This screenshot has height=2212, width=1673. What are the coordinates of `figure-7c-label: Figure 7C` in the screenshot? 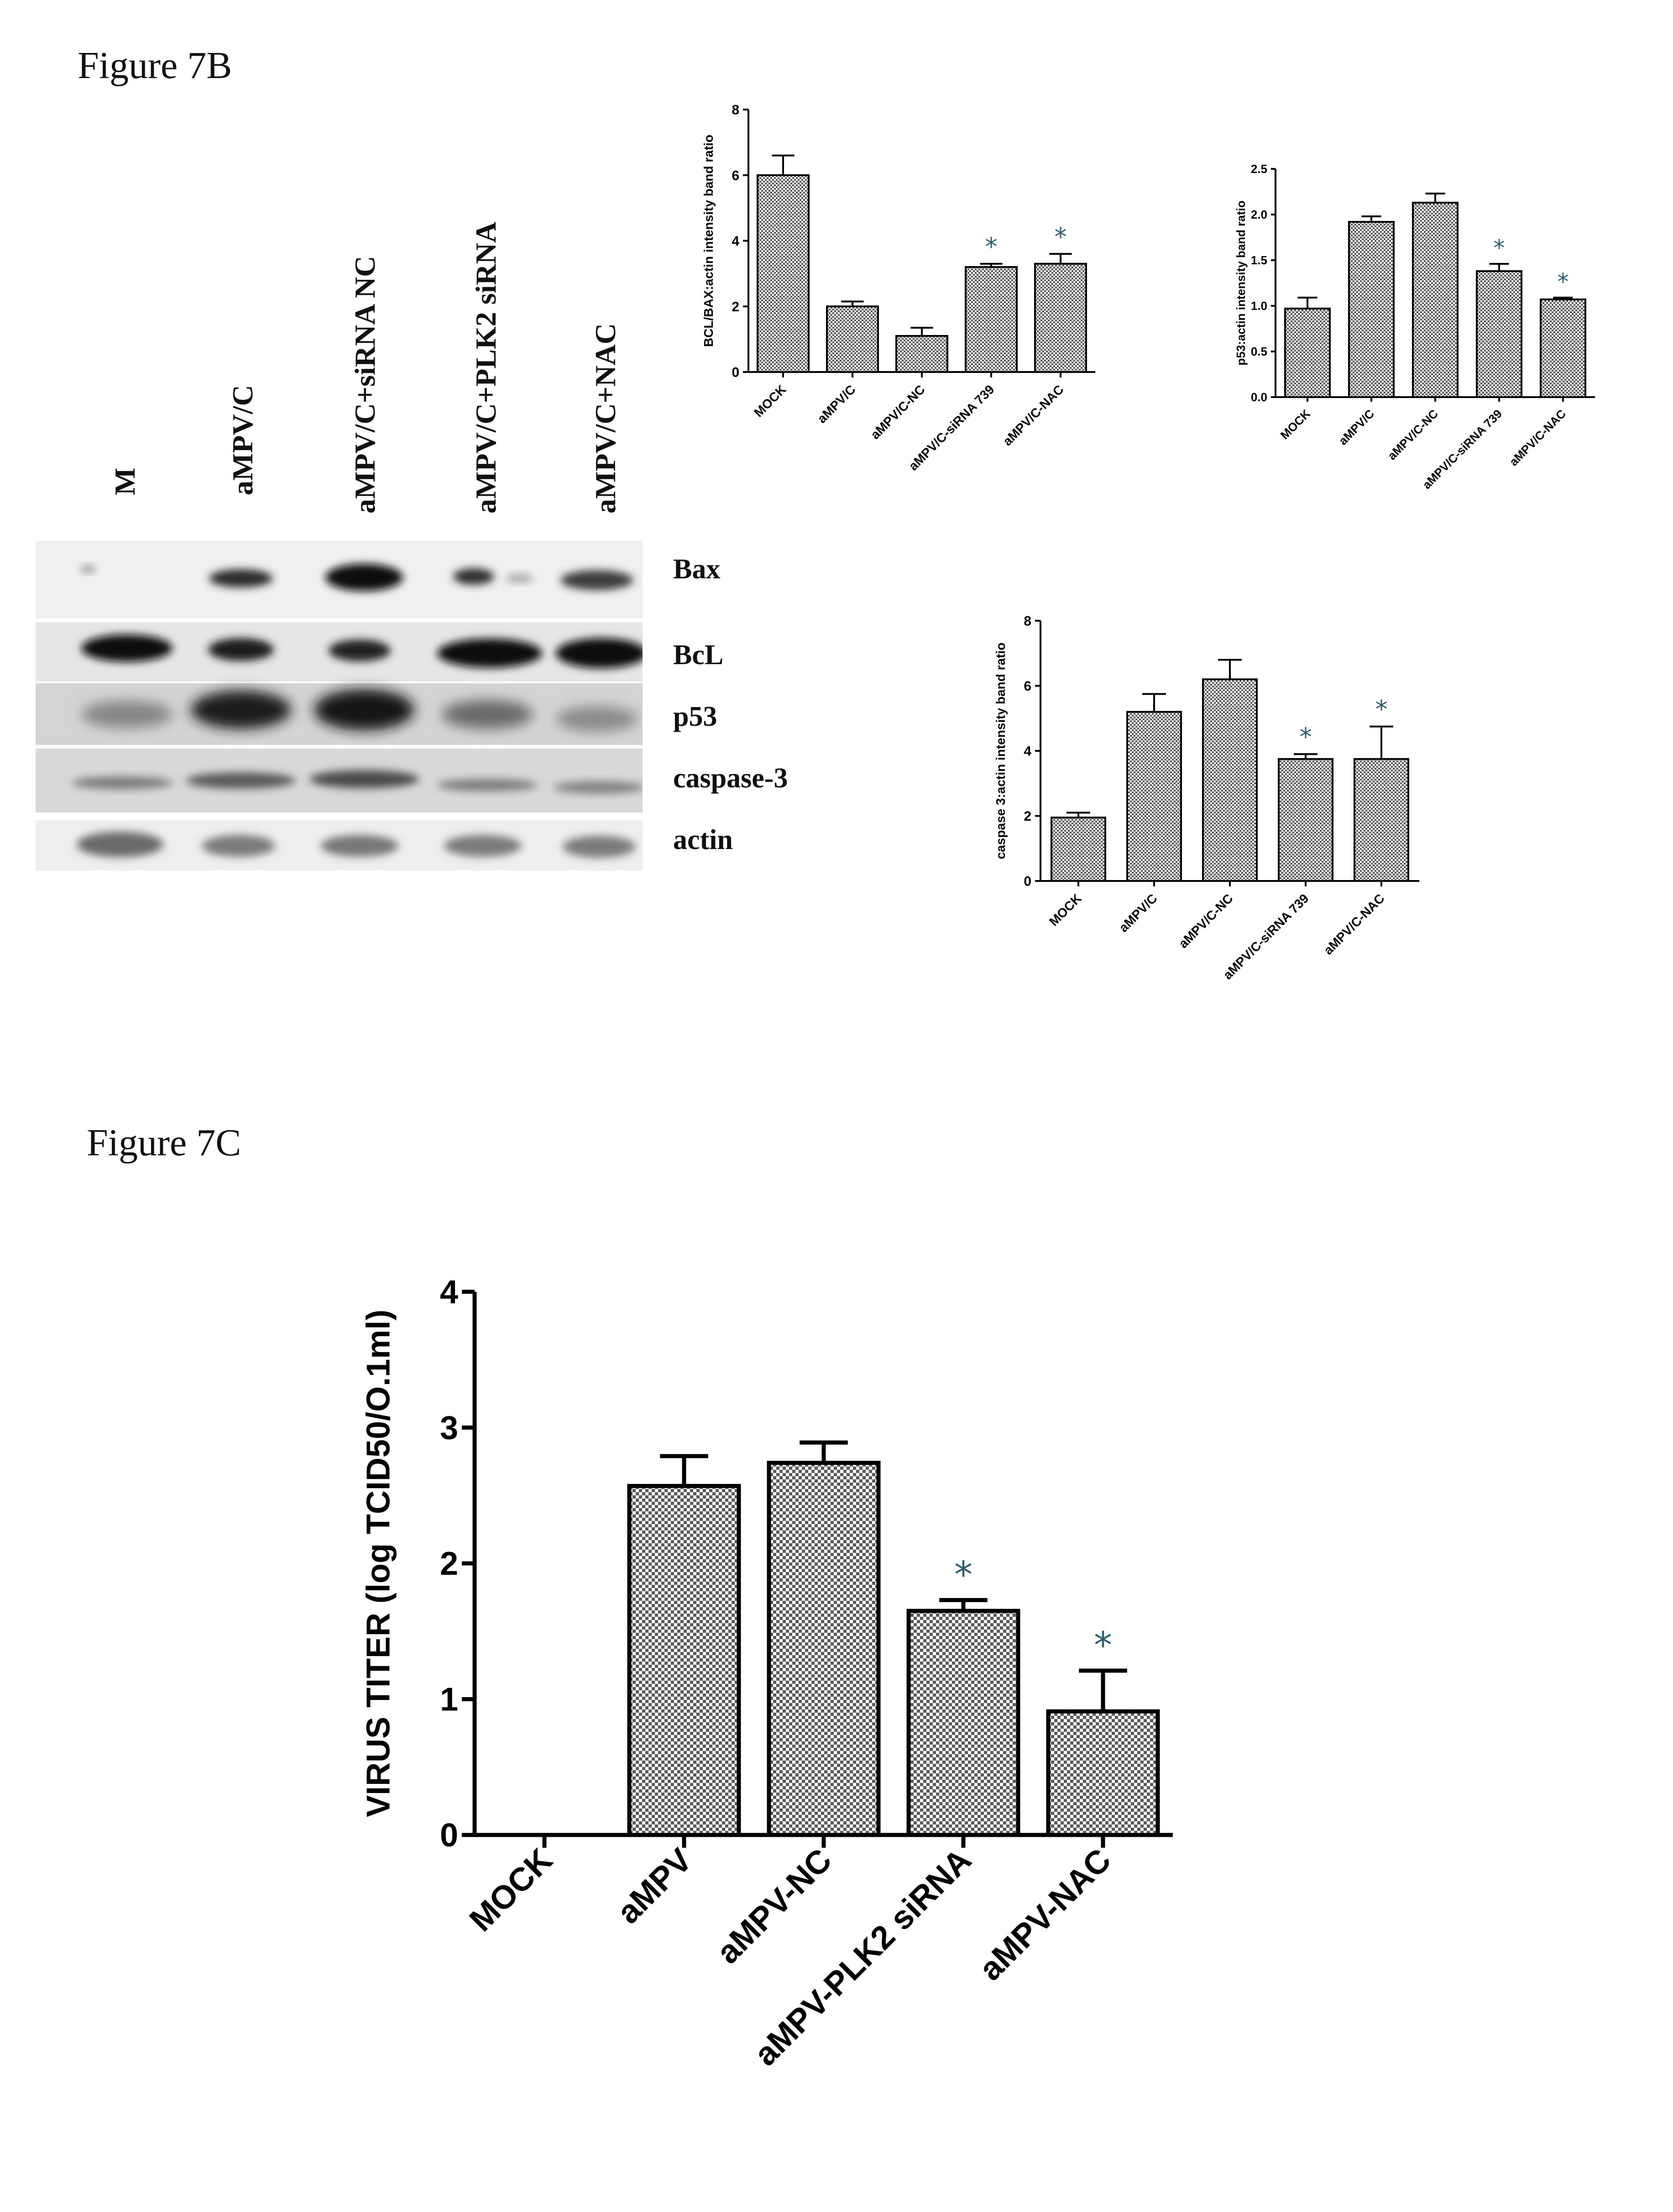 It's located at (164, 1143).